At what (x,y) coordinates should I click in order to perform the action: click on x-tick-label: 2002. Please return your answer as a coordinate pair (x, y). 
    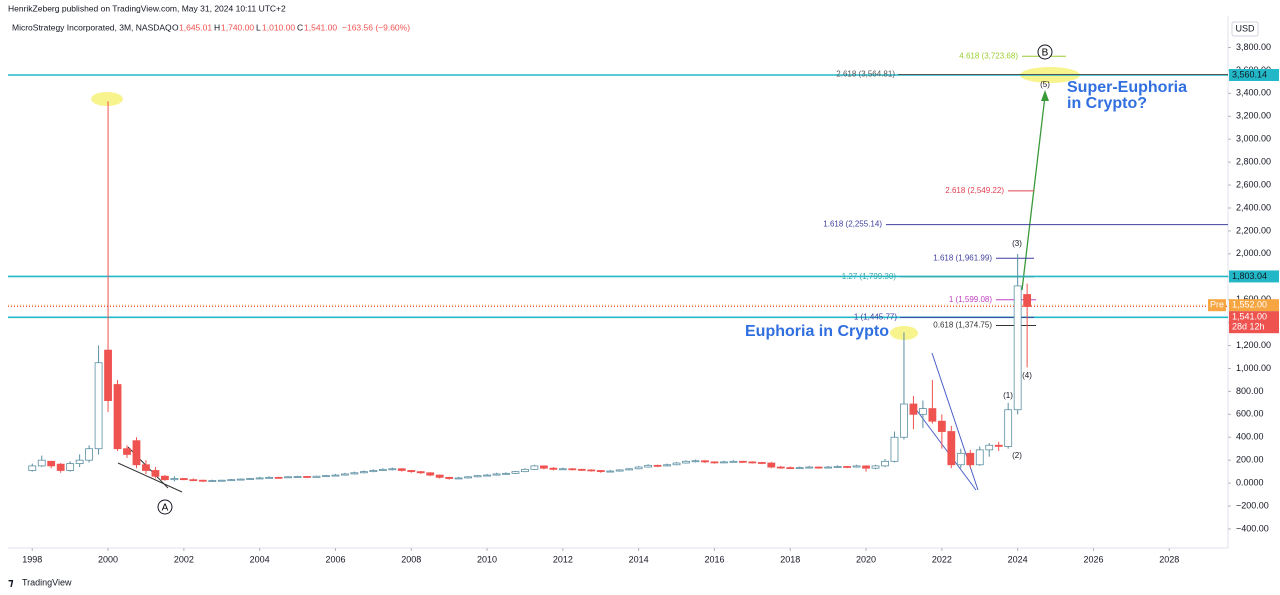
    Looking at the image, I should click on (184, 559).